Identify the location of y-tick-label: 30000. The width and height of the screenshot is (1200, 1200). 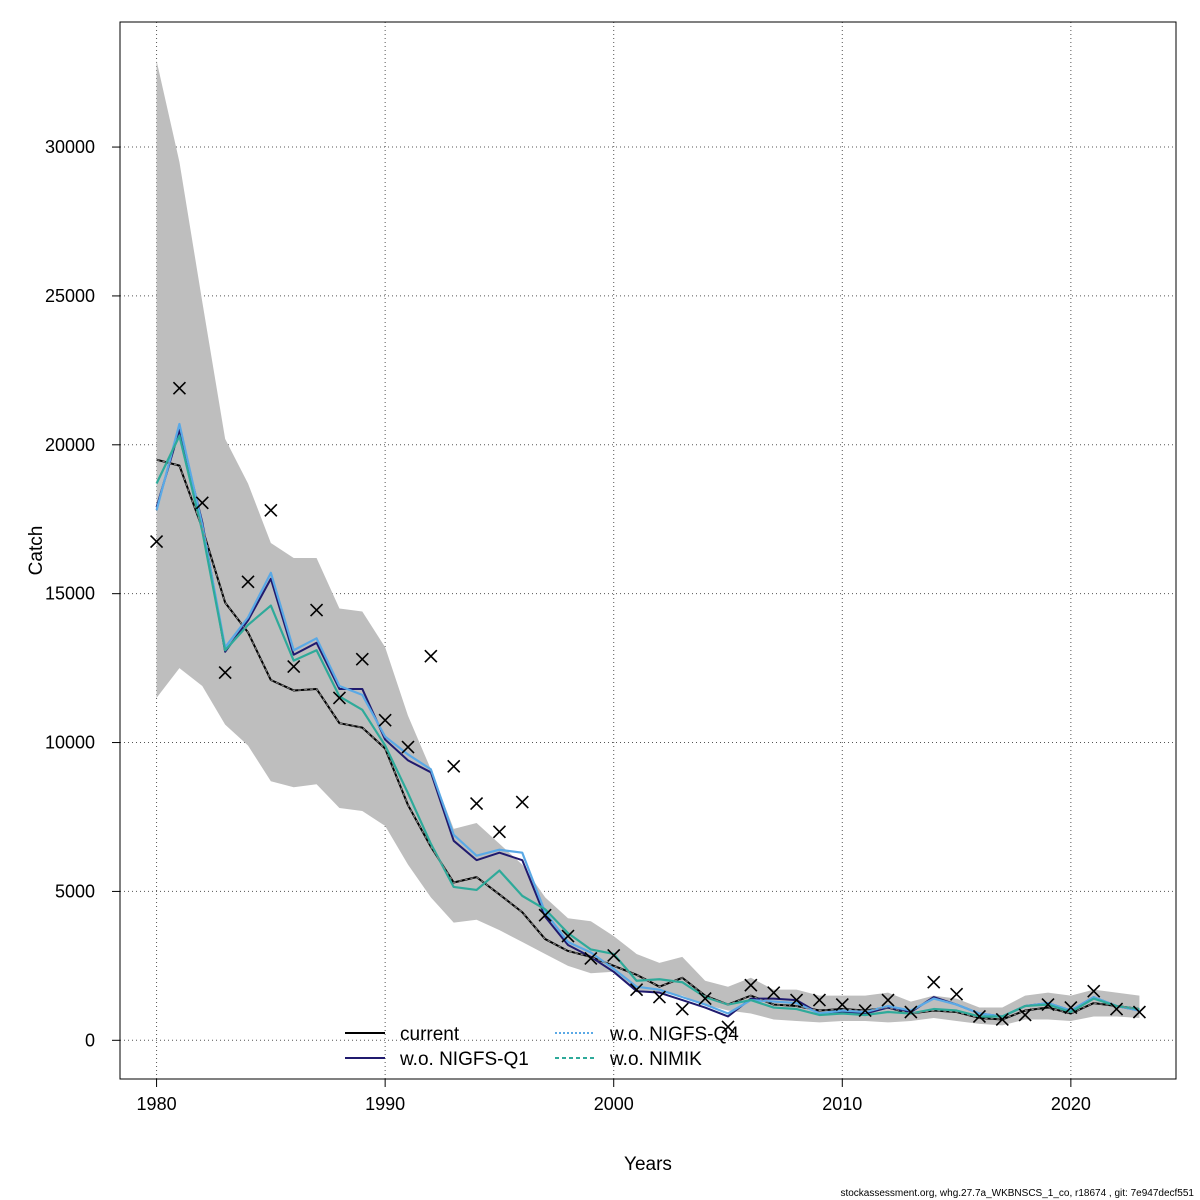
(70, 147).